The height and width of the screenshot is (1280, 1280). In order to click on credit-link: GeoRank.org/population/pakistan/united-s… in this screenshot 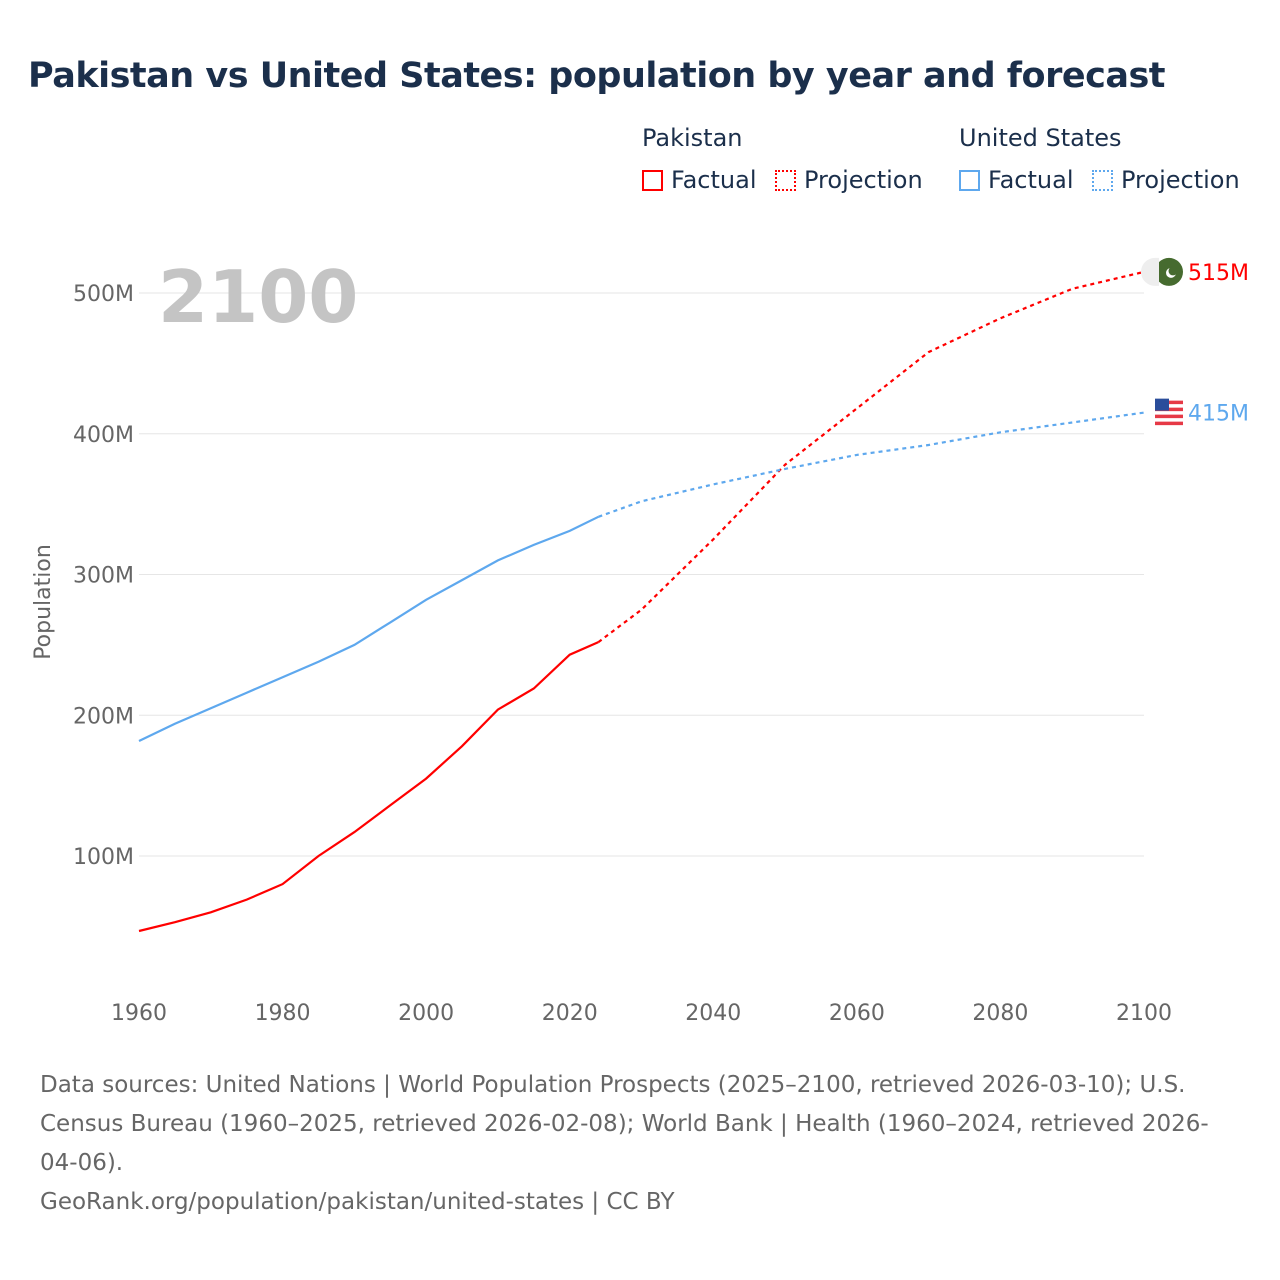, I will do `click(357, 1202)`.